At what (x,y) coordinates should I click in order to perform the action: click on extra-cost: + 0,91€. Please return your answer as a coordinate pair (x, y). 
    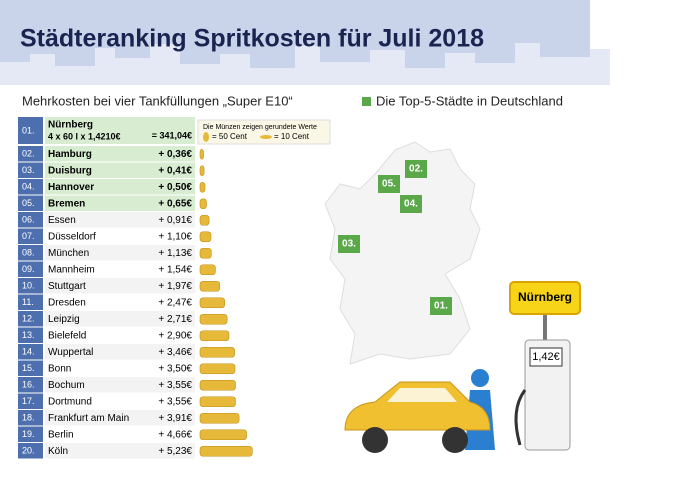
    Looking at the image, I should click on (175, 220).